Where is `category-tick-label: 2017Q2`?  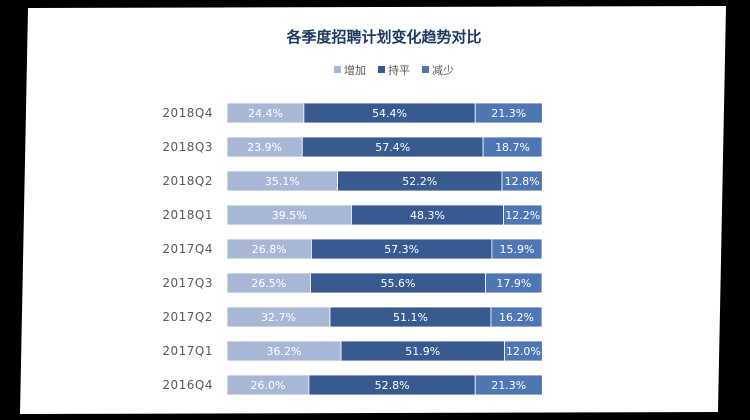
category-tick-label: 2017Q2 is located at coordinates (187, 317).